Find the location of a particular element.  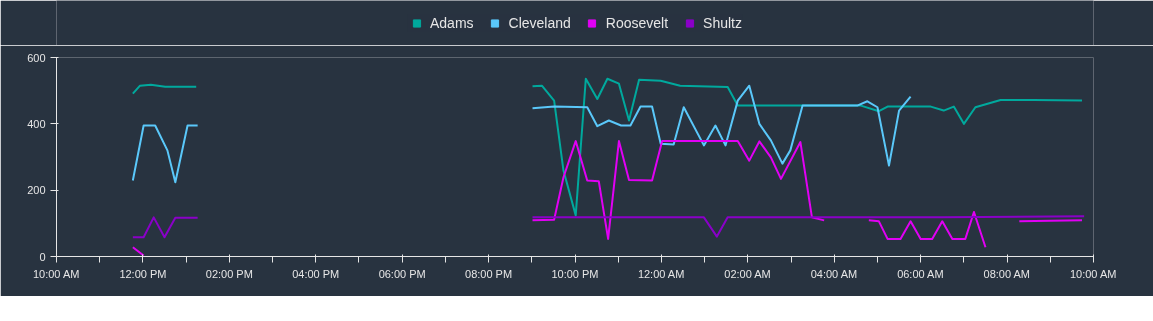

x-tick-label: 02:00 AM is located at coordinates (747, 273).